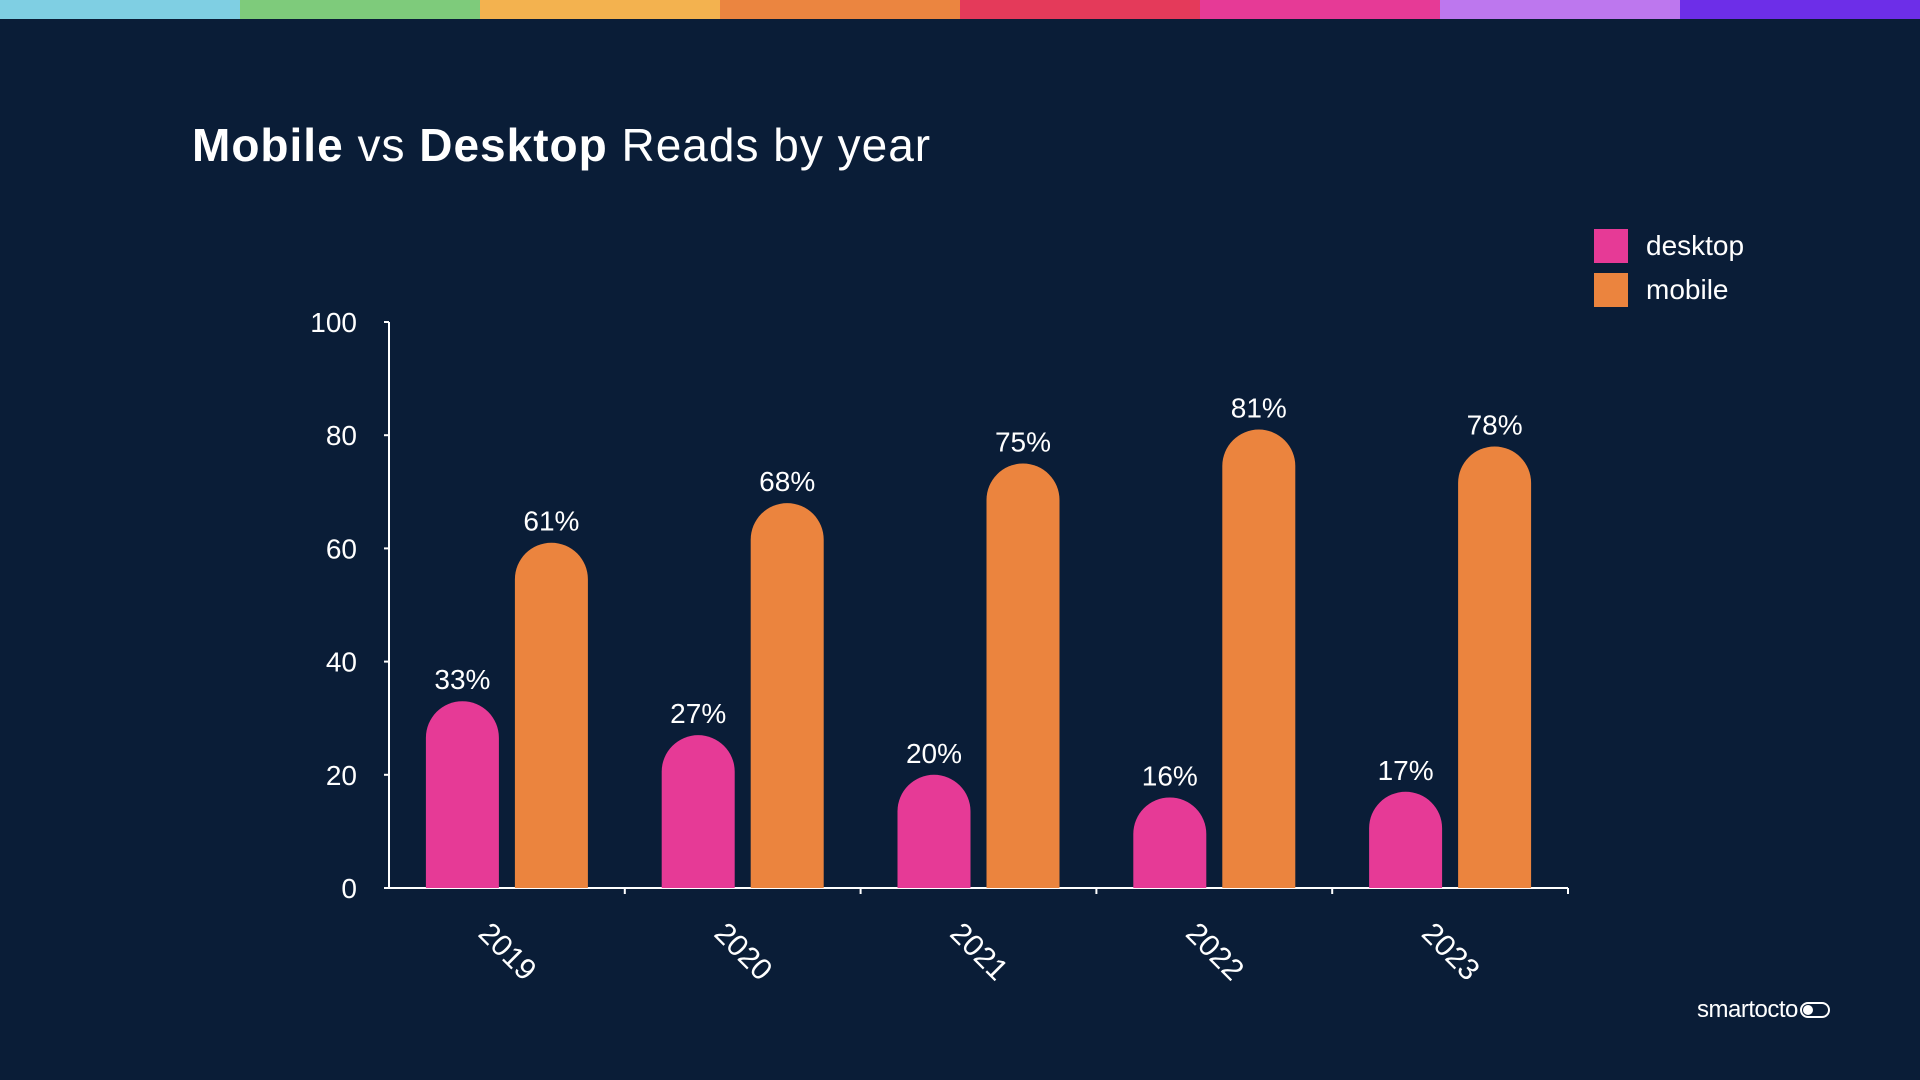 The width and height of the screenshot is (1920, 1080). Describe the element at coordinates (268, 145) in the screenshot. I see `title-mobile: Mobile` at that location.